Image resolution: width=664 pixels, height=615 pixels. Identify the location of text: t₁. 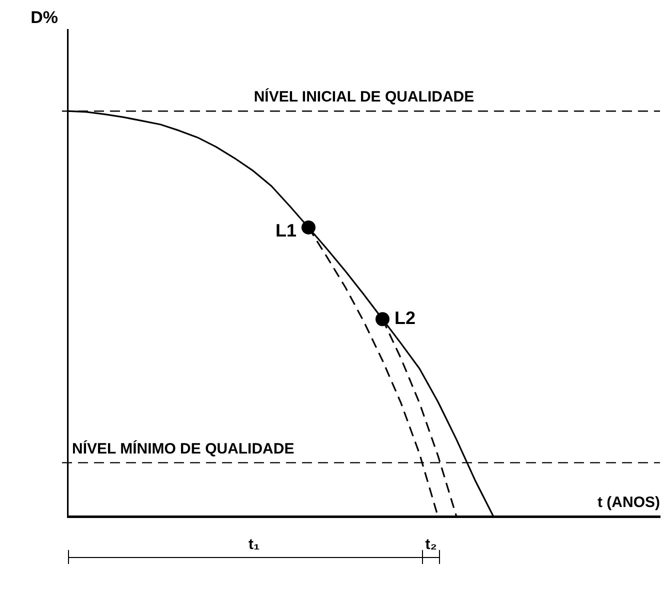
(254, 545).